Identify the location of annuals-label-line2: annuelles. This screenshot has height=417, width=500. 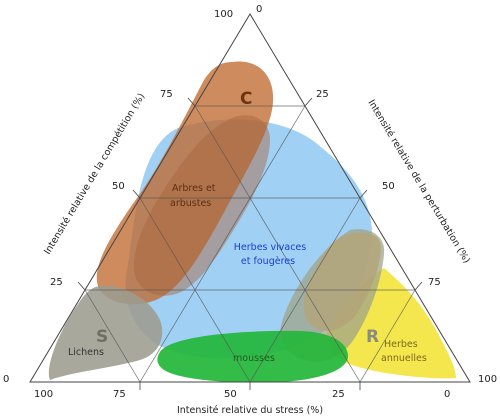
(404, 358).